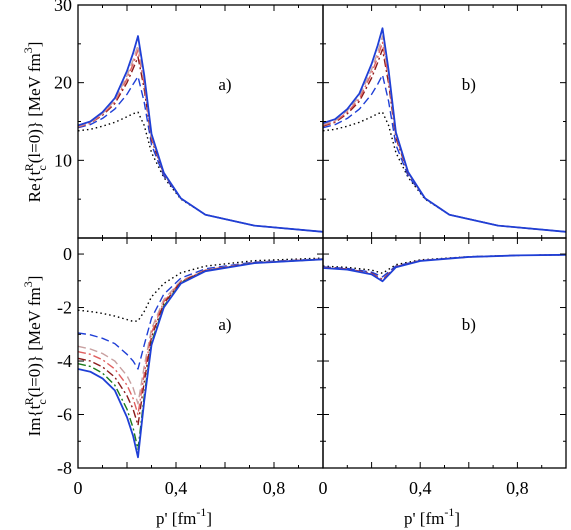 Image resolution: width=571 pixels, height=530 pixels. I want to click on y-tick-label: -4, so click(64, 361).